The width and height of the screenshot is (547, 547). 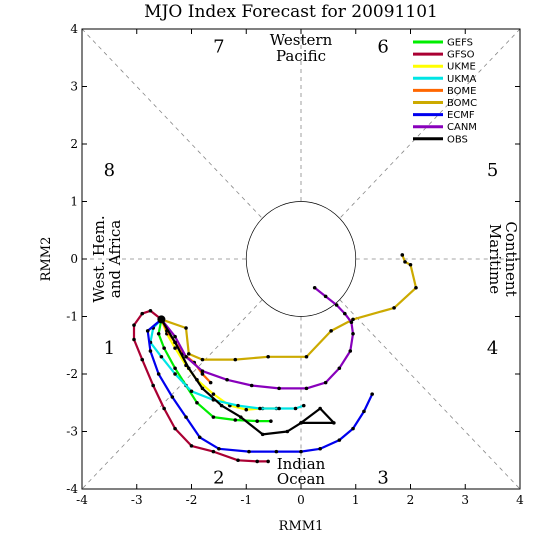 What do you see at coordinates (202, 374) in the screenshot?
I see `series-point-bome` at bounding box center [202, 374].